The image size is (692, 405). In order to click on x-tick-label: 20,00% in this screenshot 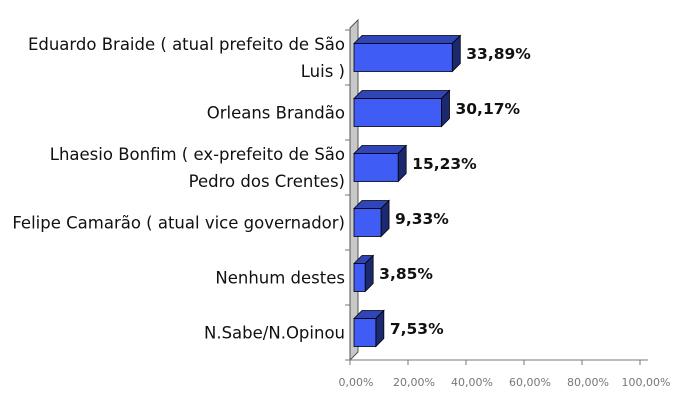, I will do `click(414, 382)`.